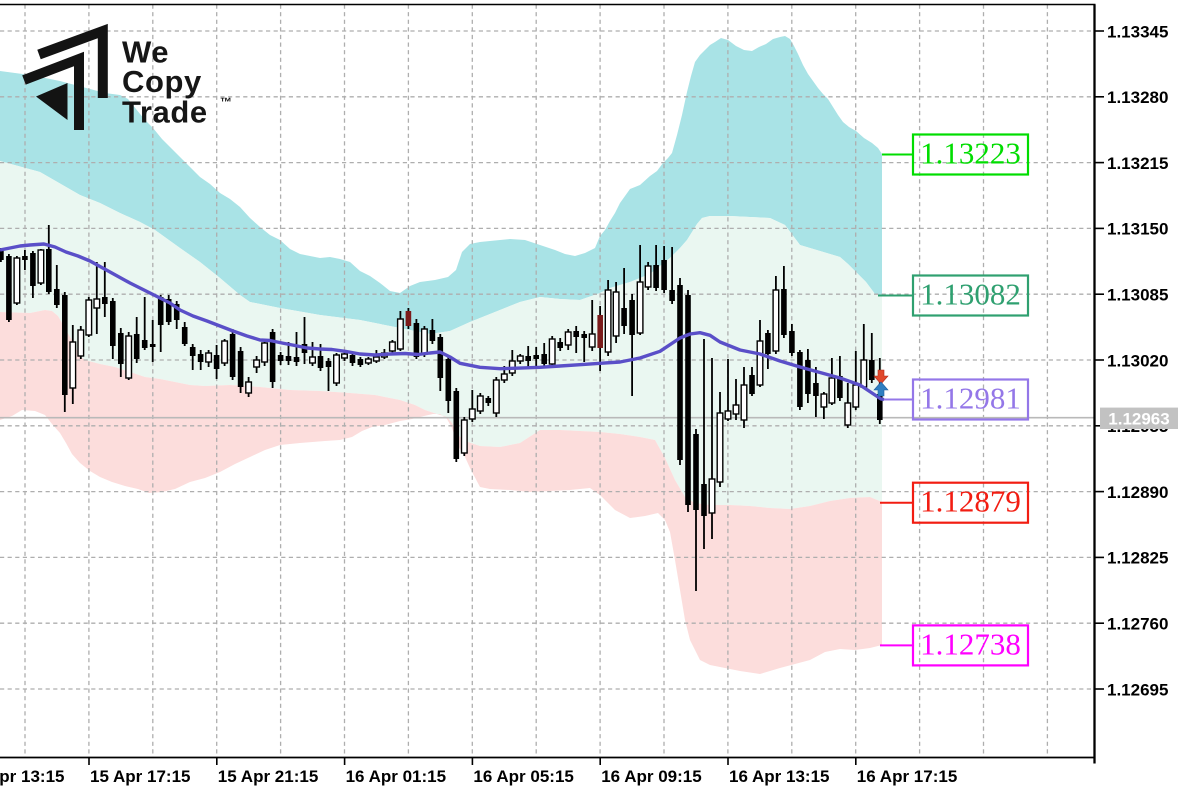  Describe the element at coordinates (1137, 558) in the screenshot. I see `svg-text: 1.12825` at that location.